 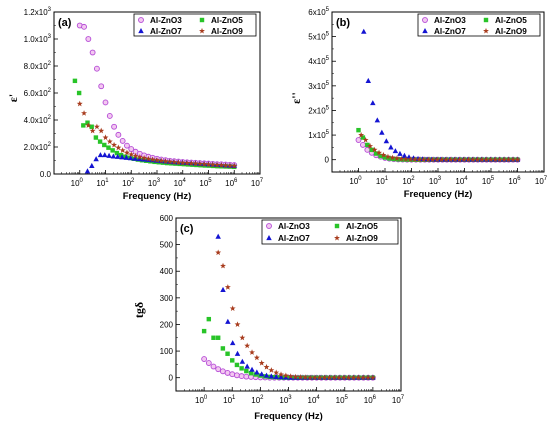 I want to click on y-tick-exponent: 5, so click(x=328, y=59).